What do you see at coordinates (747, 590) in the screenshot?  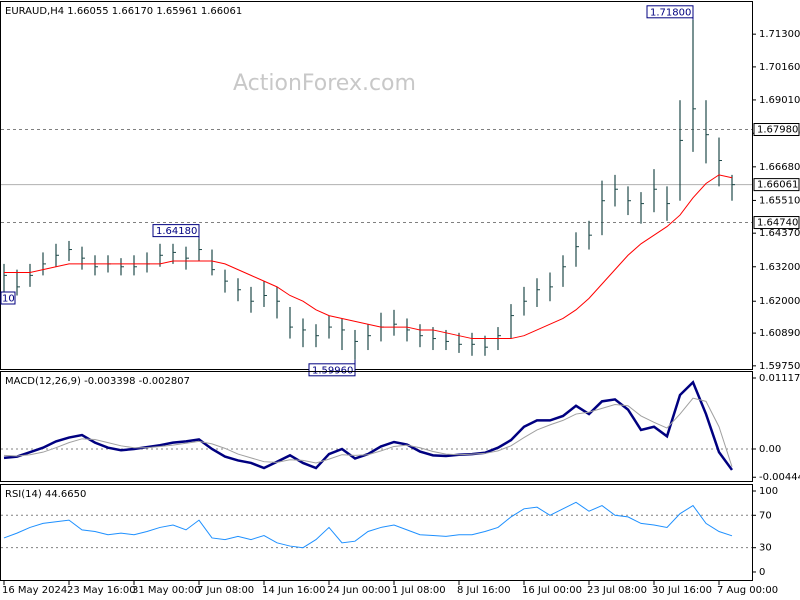 I see `x-tick-label: 7 Aug 00:00` at bounding box center [747, 590].